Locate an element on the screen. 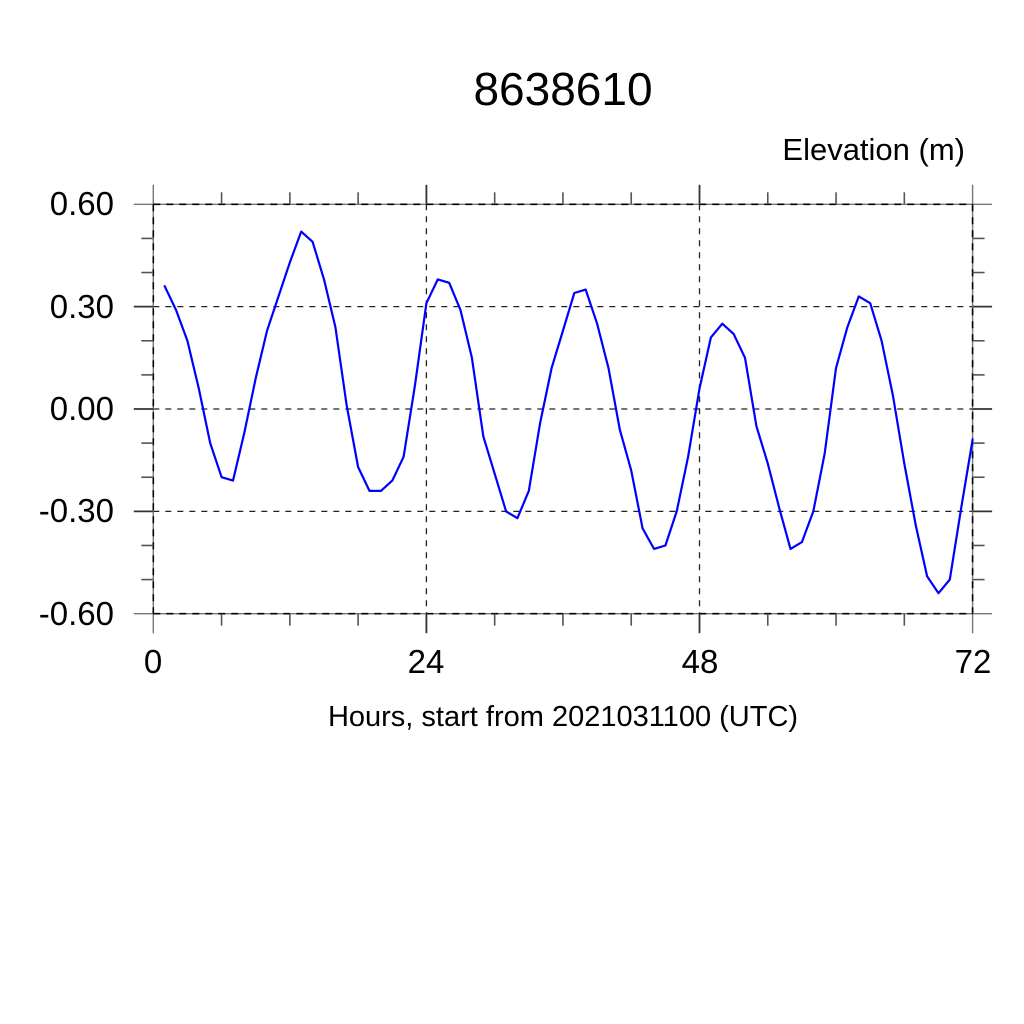 The image size is (1024, 1024). x-tick-label: 48 is located at coordinates (700, 661).